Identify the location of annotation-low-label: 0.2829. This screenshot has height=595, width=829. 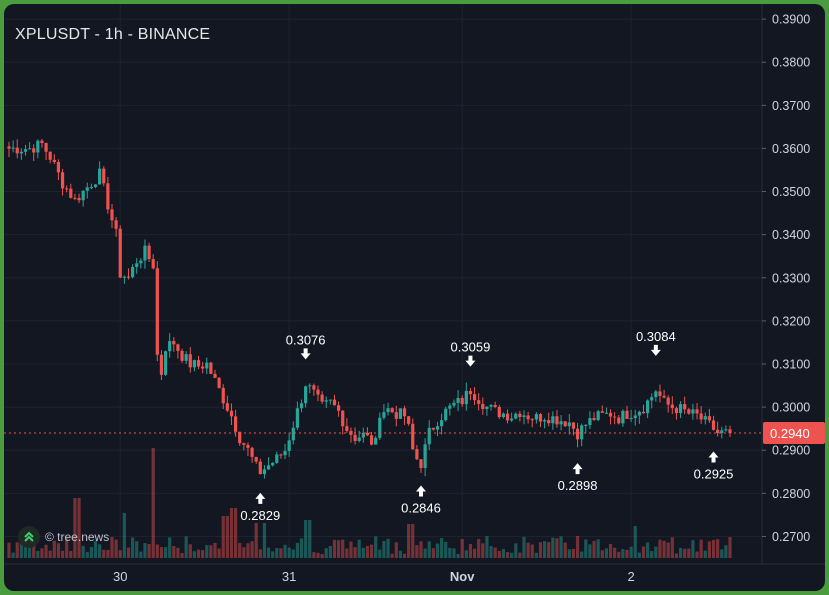
(260, 515).